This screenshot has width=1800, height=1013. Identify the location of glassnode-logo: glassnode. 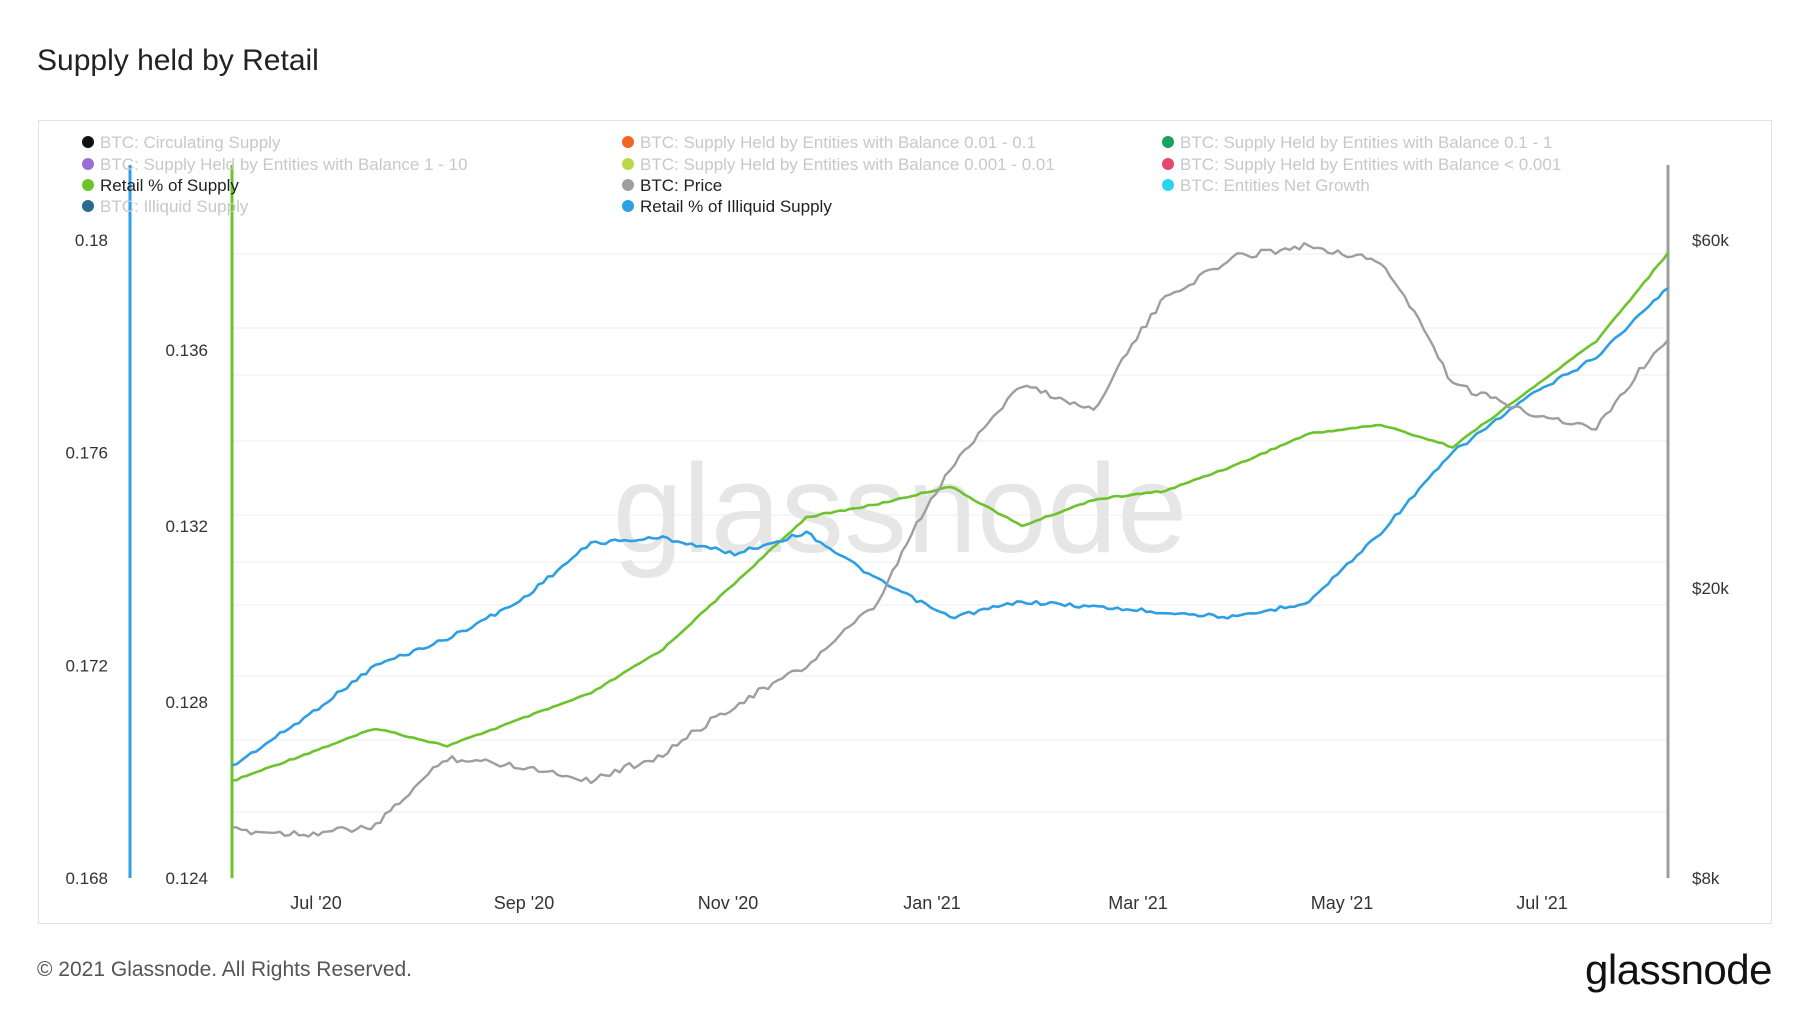
(1678, 969).